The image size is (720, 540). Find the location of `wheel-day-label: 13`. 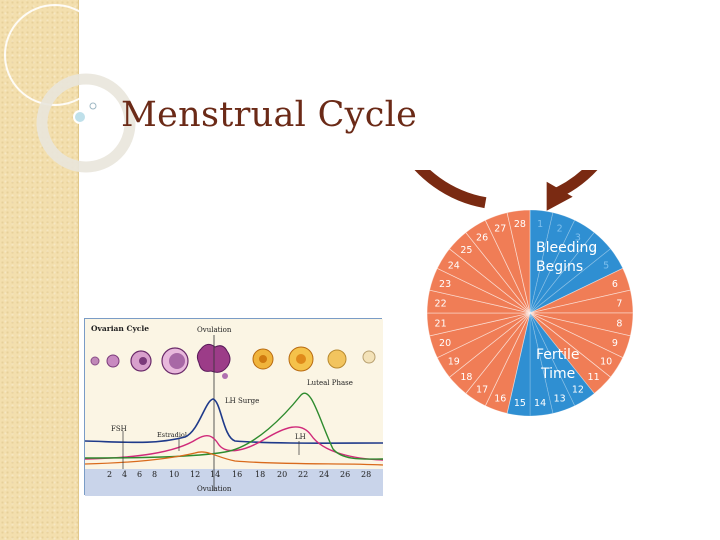

wheel-day-label: 13 is located at coordinates (560, 398).